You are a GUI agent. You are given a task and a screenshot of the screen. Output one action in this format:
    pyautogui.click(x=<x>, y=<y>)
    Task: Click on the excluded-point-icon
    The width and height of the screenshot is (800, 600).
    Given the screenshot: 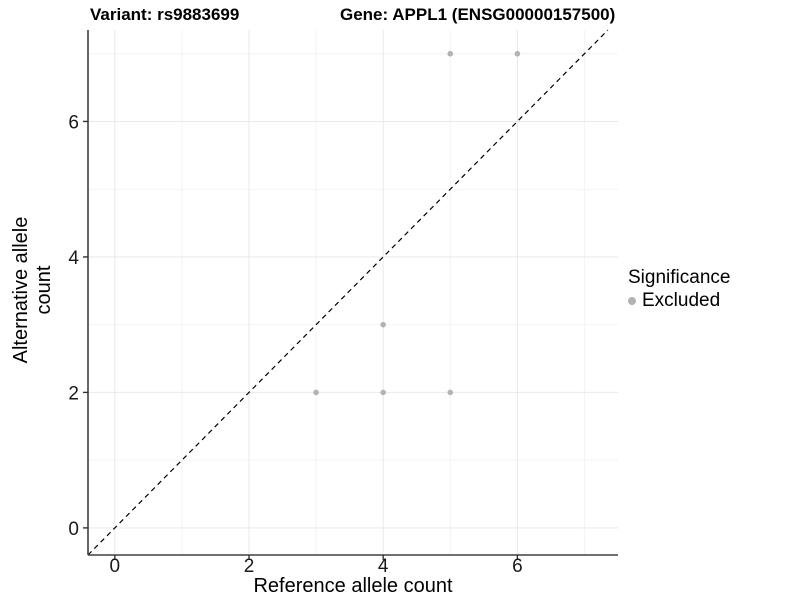 What is the action you would take?
    pyautogui.click(x=632, y=300)
    